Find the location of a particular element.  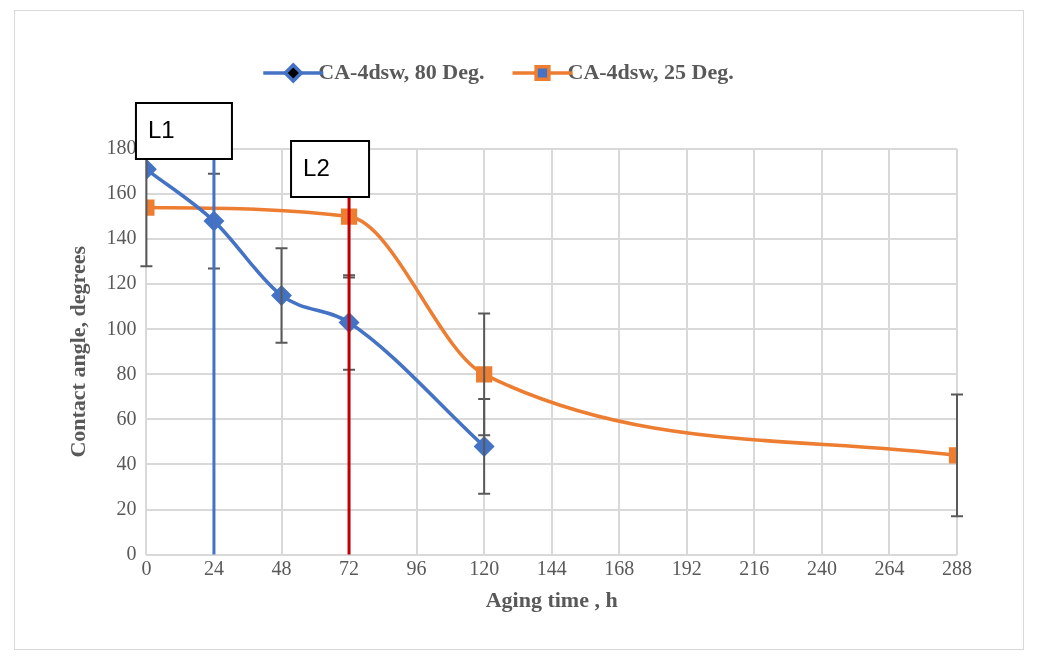

y-tick-label: 160 is located at coordinates (121, 192).